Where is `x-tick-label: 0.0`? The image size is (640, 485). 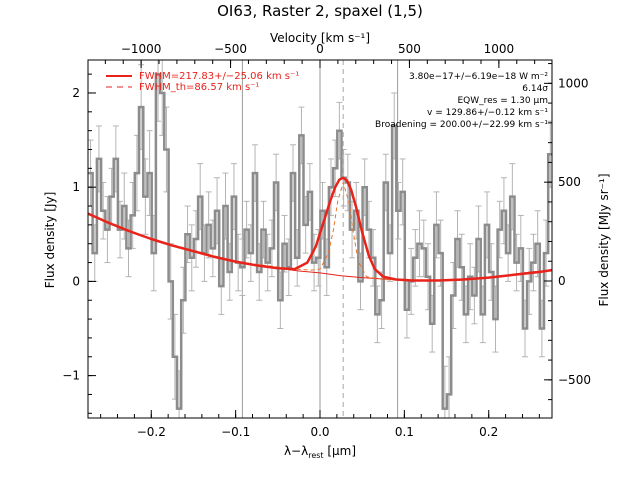
x-tick-label: 0.0 is located at coordinates (319, 432).